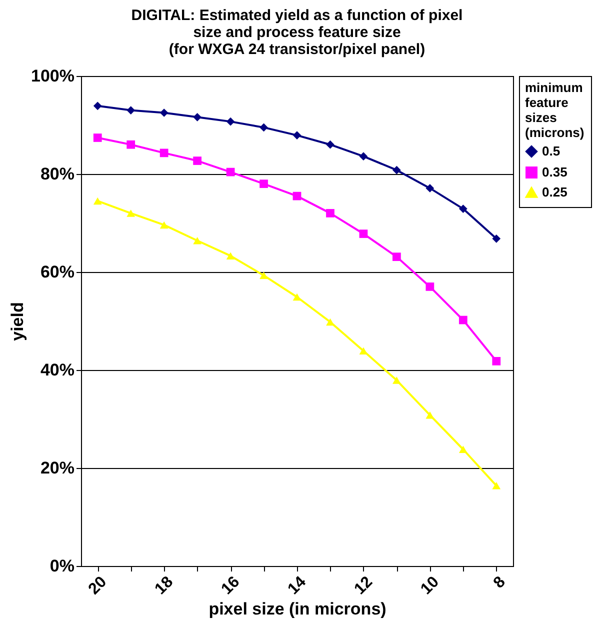 The image size is (613, 635). What do you see at coordinates (297, 608) in the screenshot?
I see `x-axis-title: pixel size (in microns)` at bounding box center [297, 608].